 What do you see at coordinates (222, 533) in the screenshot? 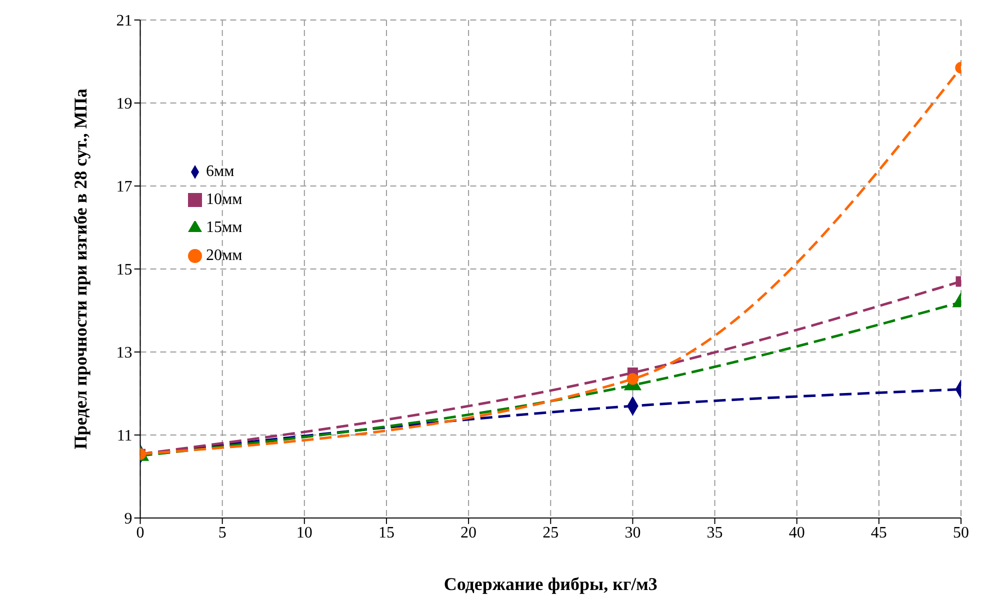
I see `x-tick-label: 5` at bounding box center [222, 533].